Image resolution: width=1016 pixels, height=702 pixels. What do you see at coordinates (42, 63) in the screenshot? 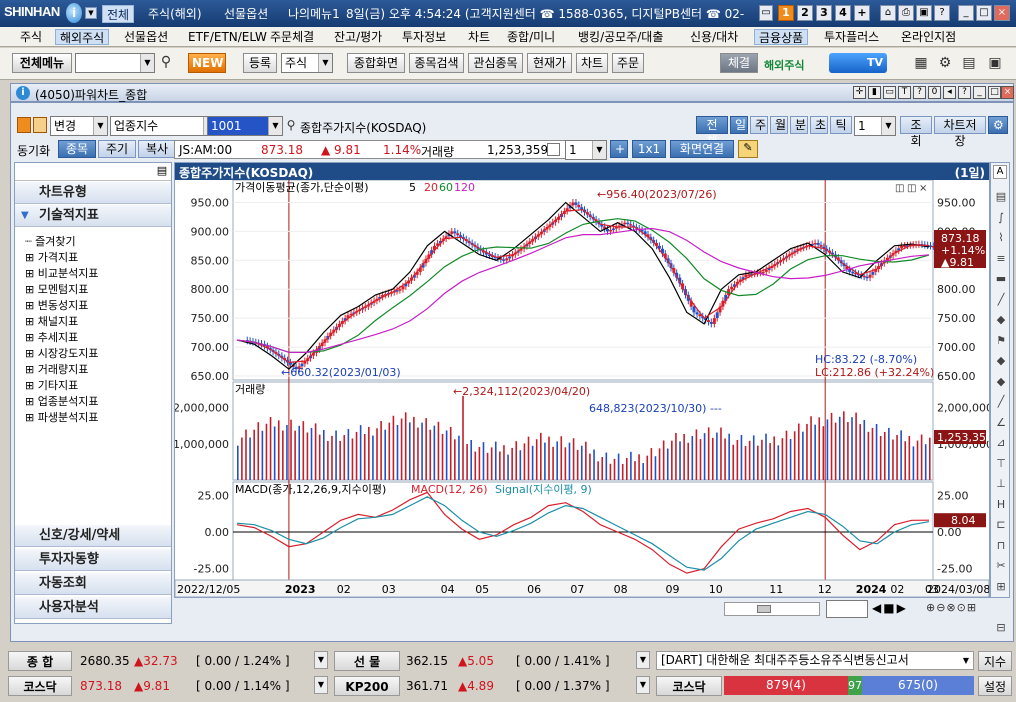
I see `all-menu-button: 전체메뉴` at bounding box center [42, 63].